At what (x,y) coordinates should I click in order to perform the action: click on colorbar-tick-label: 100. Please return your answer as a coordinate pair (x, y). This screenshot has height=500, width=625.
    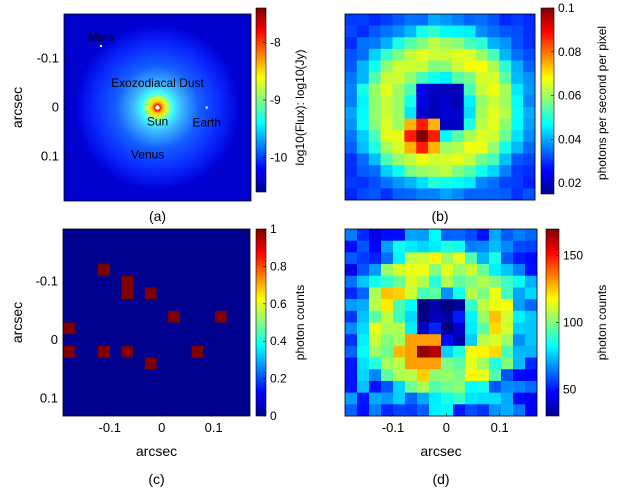
    Looking at the image, I should click on (573, 323).